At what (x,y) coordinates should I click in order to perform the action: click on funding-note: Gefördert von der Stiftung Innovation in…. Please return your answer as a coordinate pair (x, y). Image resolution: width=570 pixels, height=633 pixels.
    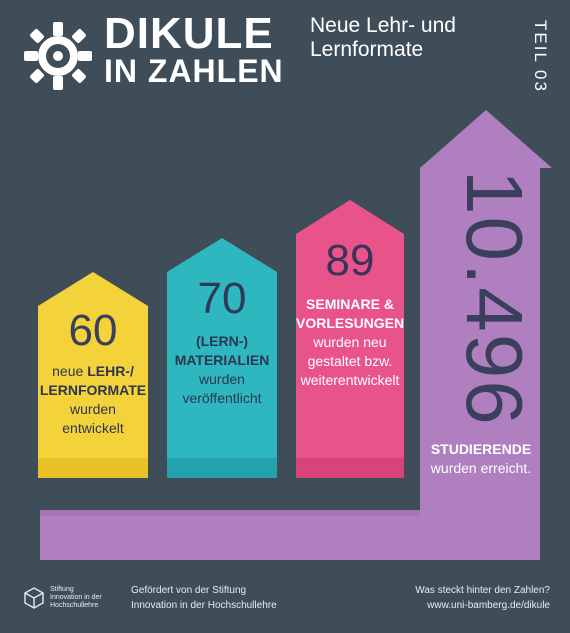
    Looking at the image, I should click on (204, 598).